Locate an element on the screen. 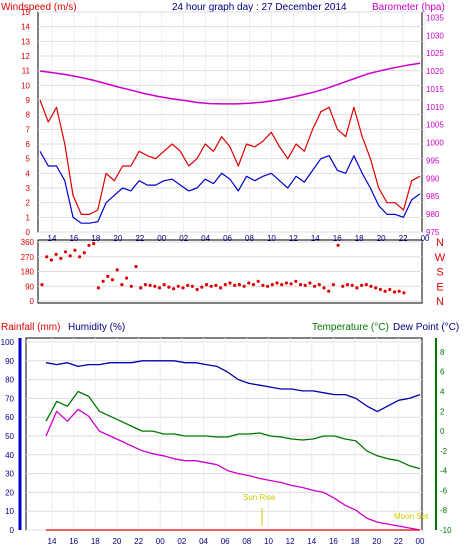 Image resolution: width=468 pixels, height=555 pixels. panel1-x-tick-label: 22 is located at coordinates (403, 238).